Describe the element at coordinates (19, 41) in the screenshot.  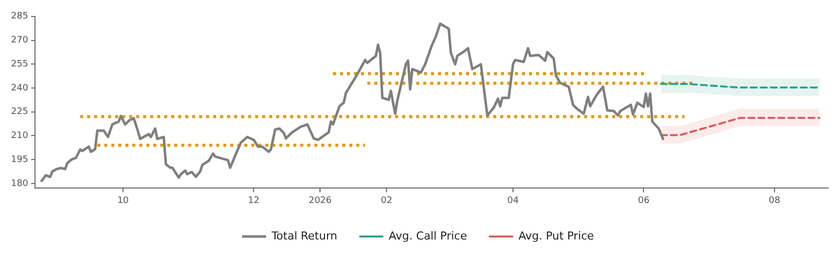
I see `y-tick-label: 270` at that location.